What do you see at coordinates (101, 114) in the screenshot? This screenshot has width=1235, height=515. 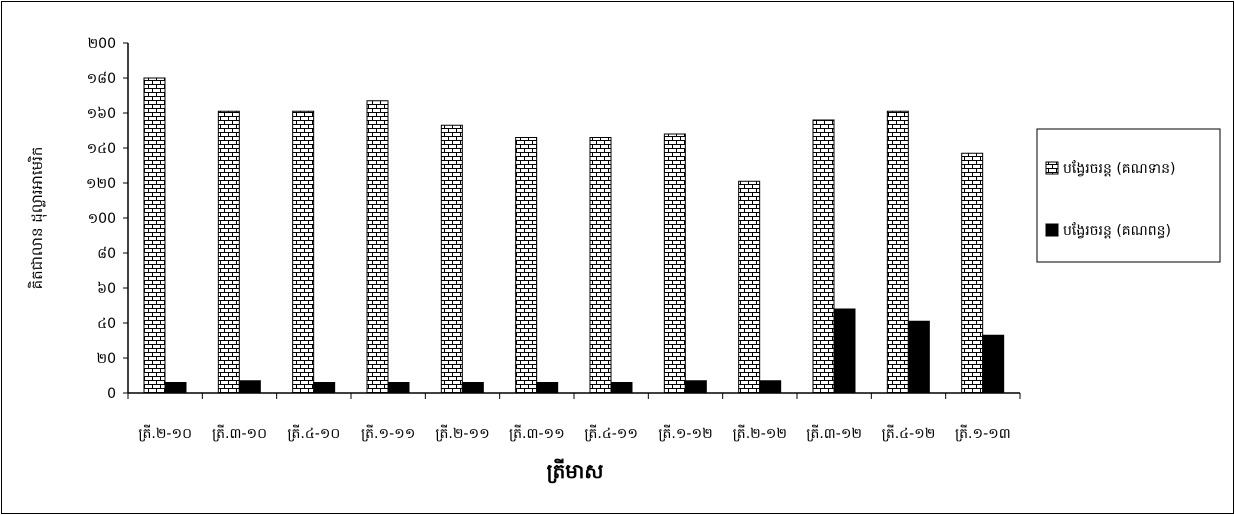 I see `y-tick-label: ១៦0` at bounding box center [101, 114].